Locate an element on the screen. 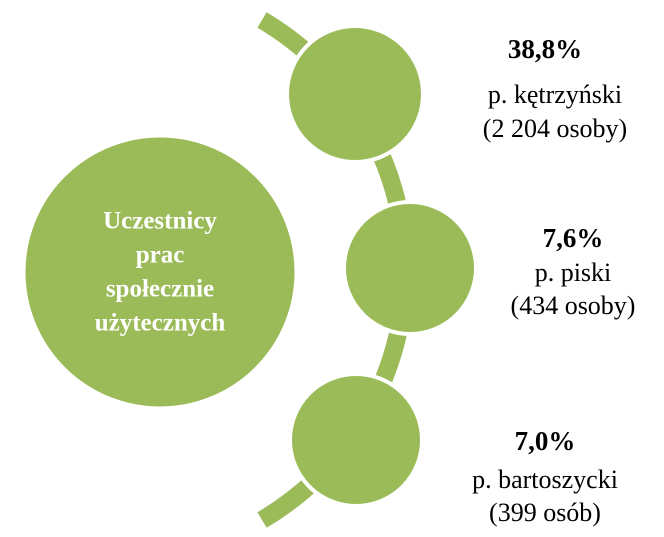 Image resolution: width=664 pixels, height=537 pixels. item-percent: 7,6% is located at coordinates (573, 238).